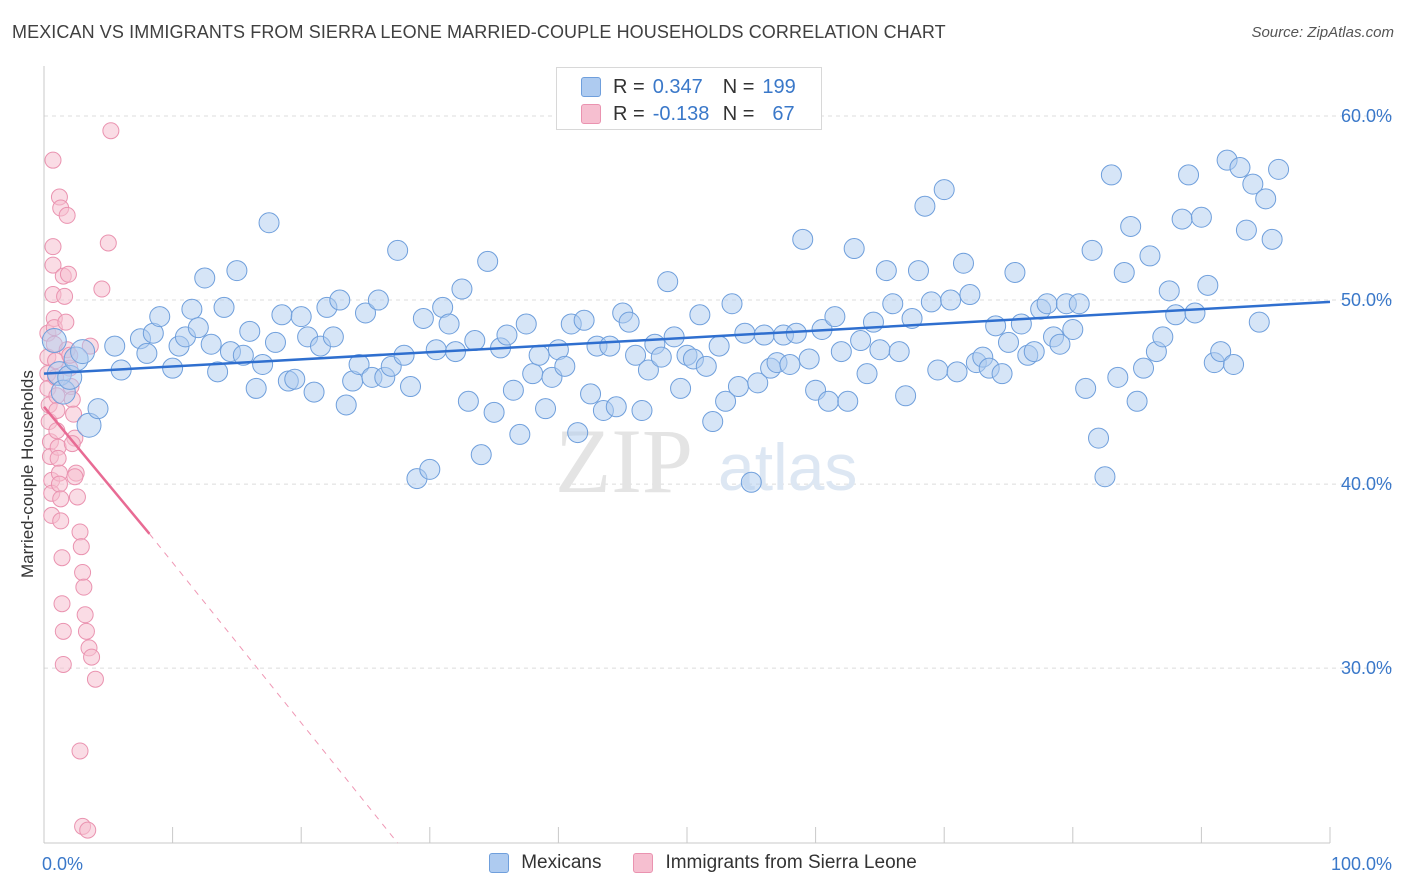 Image resolution: width=1406 pixels, height=892 pixels. What do you see at coordinates (591, 114) in the screenshot?
I see `pink-swatch` at bounding box center [591, 114].